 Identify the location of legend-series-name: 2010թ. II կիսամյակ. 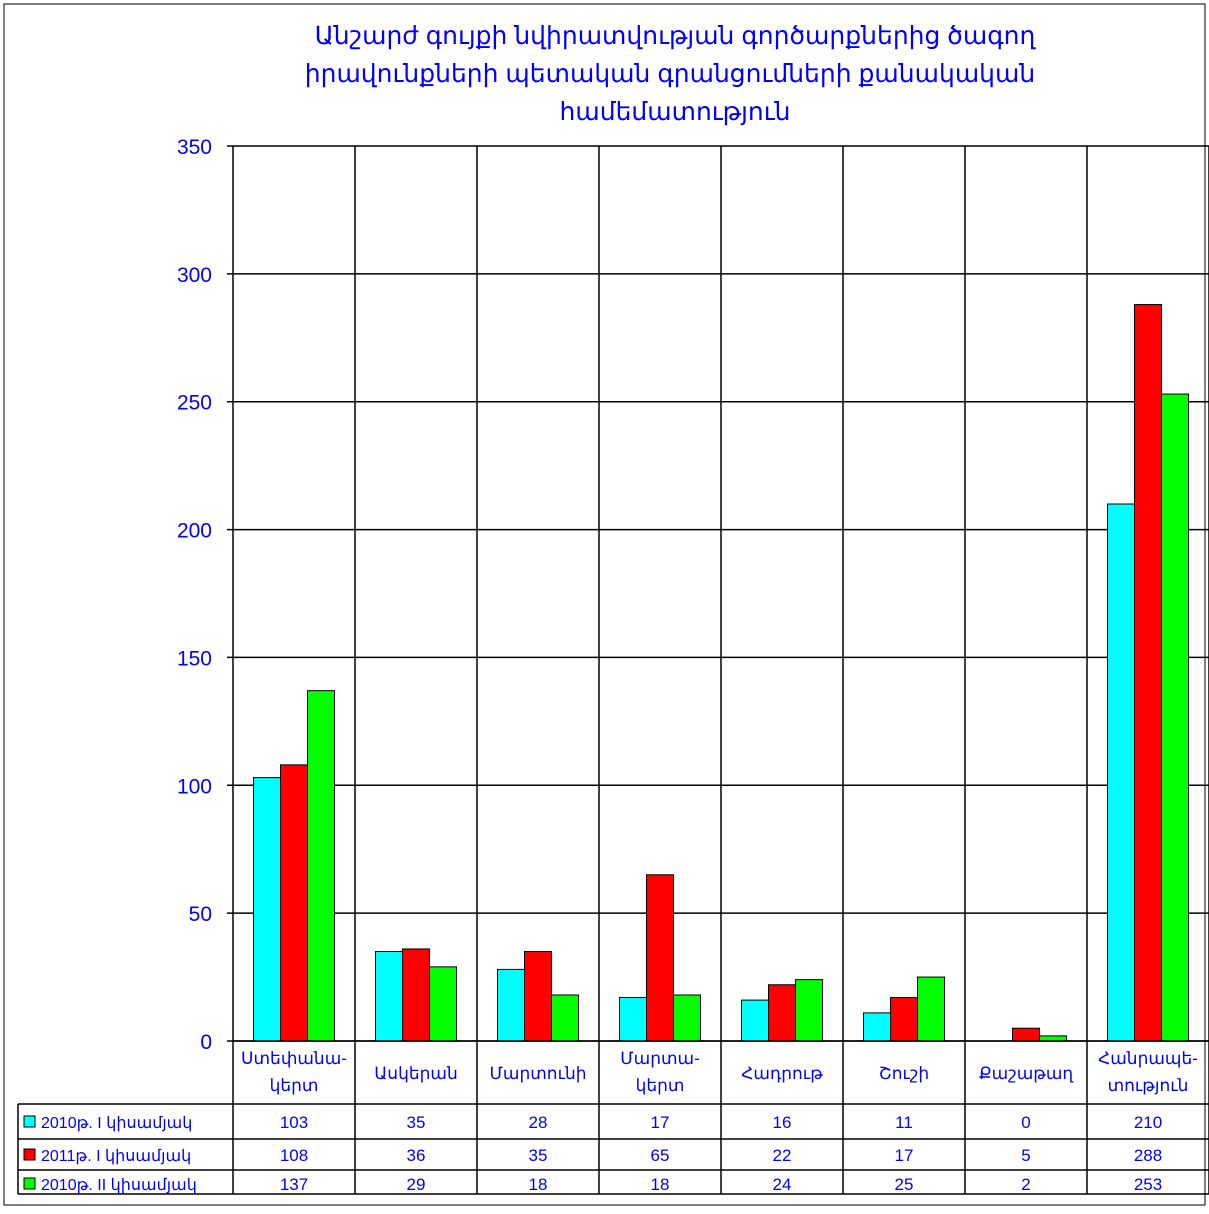
(119, 1185).